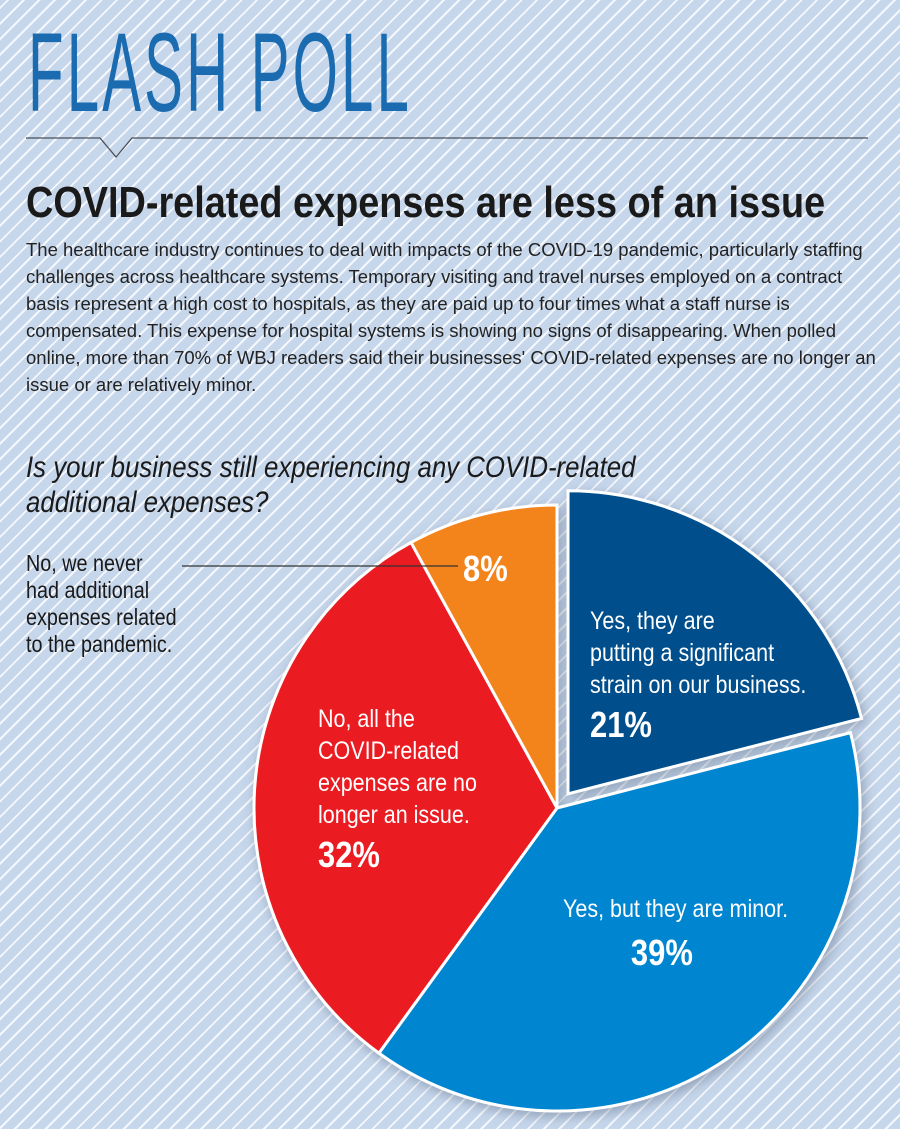 Image resolution: width=900 pixels, height=1129 pixels. Describe the element at coordinates (366, 719) in the screenshot. I see `label-line: No, all the` at that location.